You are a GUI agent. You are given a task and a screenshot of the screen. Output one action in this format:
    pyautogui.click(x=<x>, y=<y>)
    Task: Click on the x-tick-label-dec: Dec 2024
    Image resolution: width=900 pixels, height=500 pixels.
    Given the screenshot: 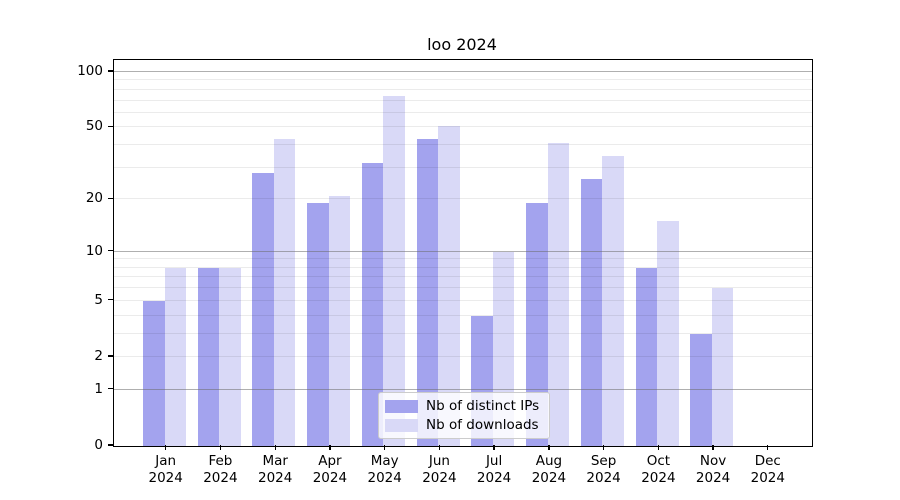 What is the action you would take?
    pyautogui.click(x=767, y=469)
    